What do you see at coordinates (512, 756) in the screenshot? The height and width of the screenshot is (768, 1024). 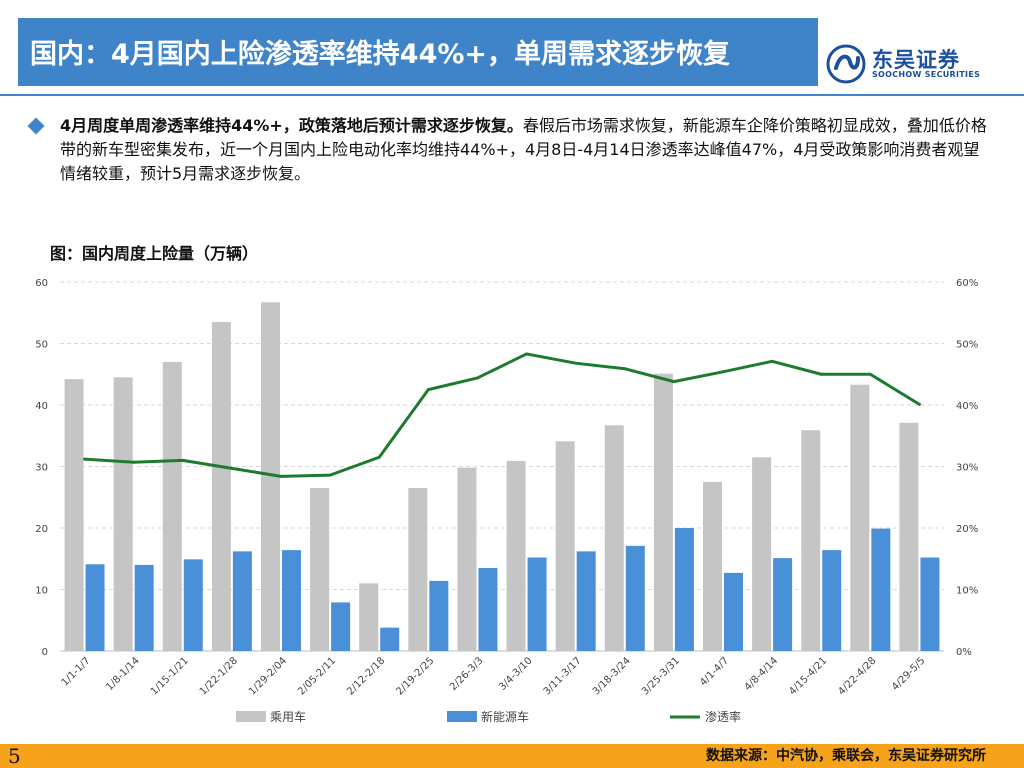 I see `footer-bar: 5 数据来源：中汽协，乘联会，东吴证券研究所` at bounding box center [512, 756].